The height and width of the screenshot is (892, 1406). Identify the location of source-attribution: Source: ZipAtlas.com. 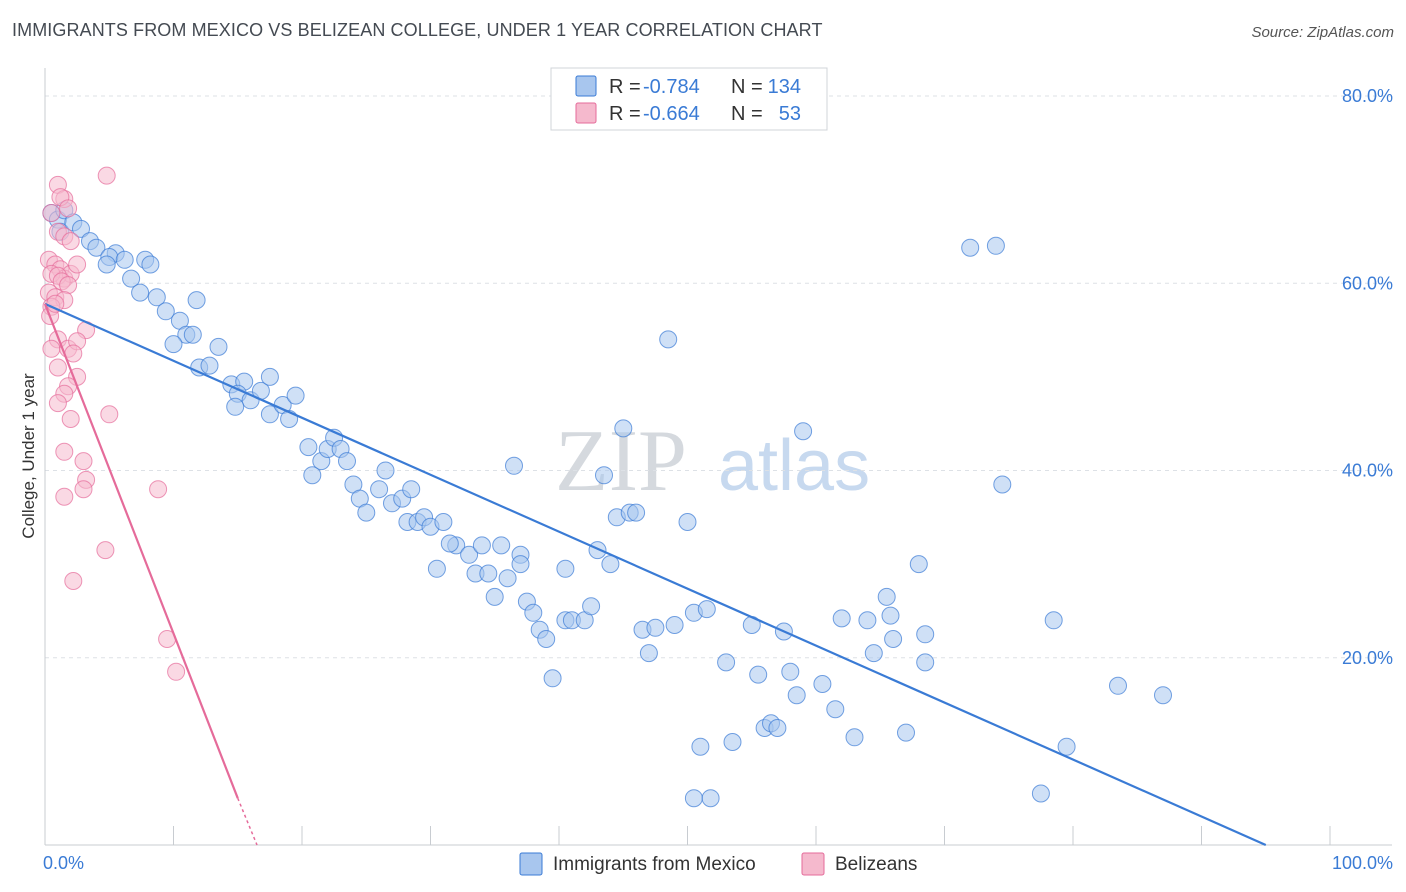
(1322, 32).